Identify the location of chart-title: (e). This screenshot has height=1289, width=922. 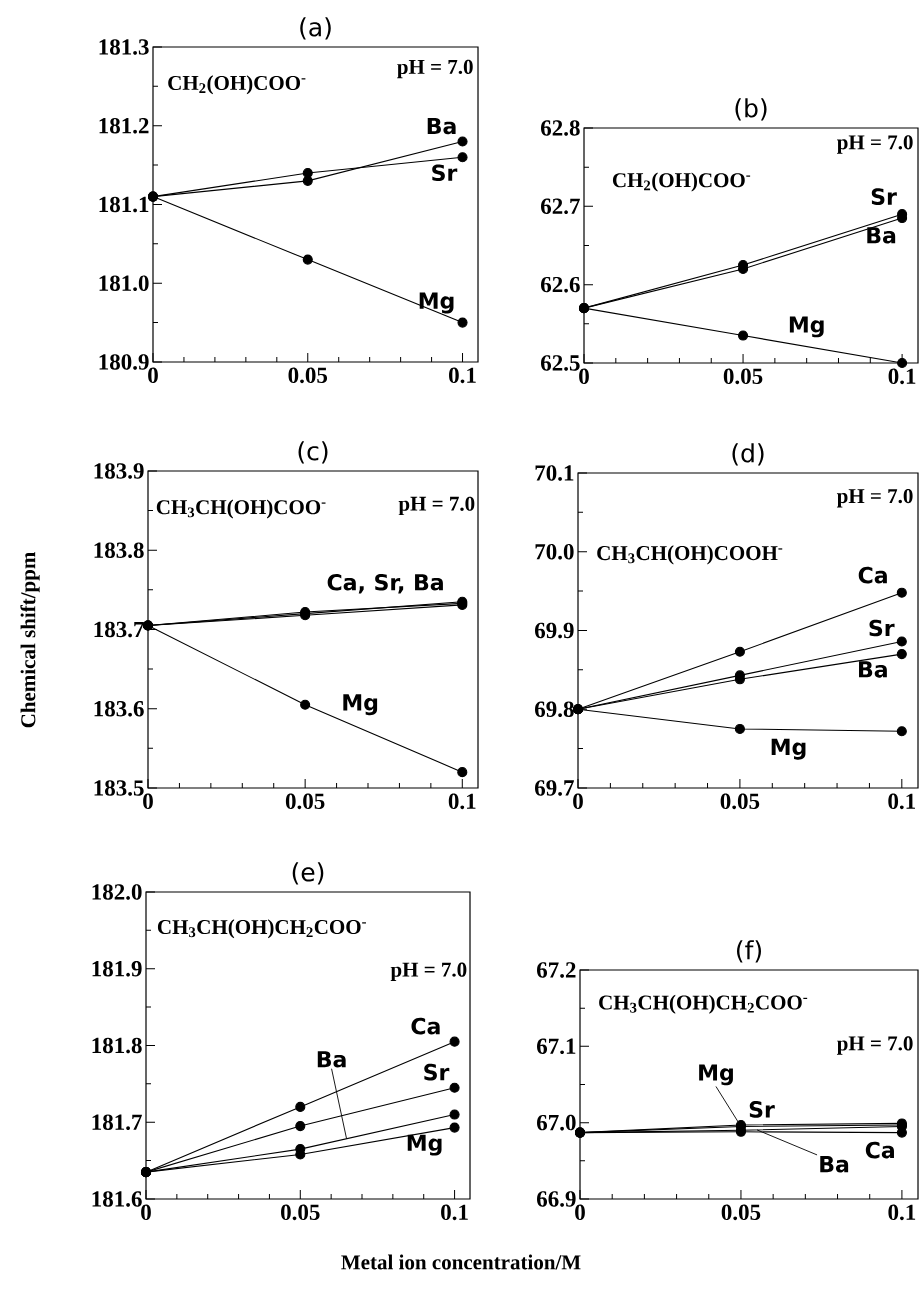
(308, 873).